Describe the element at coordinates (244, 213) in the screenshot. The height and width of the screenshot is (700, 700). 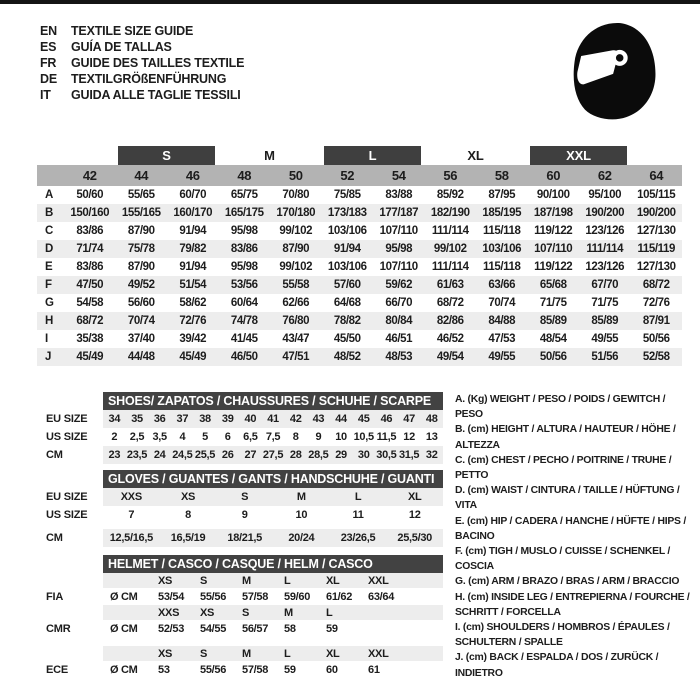
I see `measurement-value: 165/175` at that location.